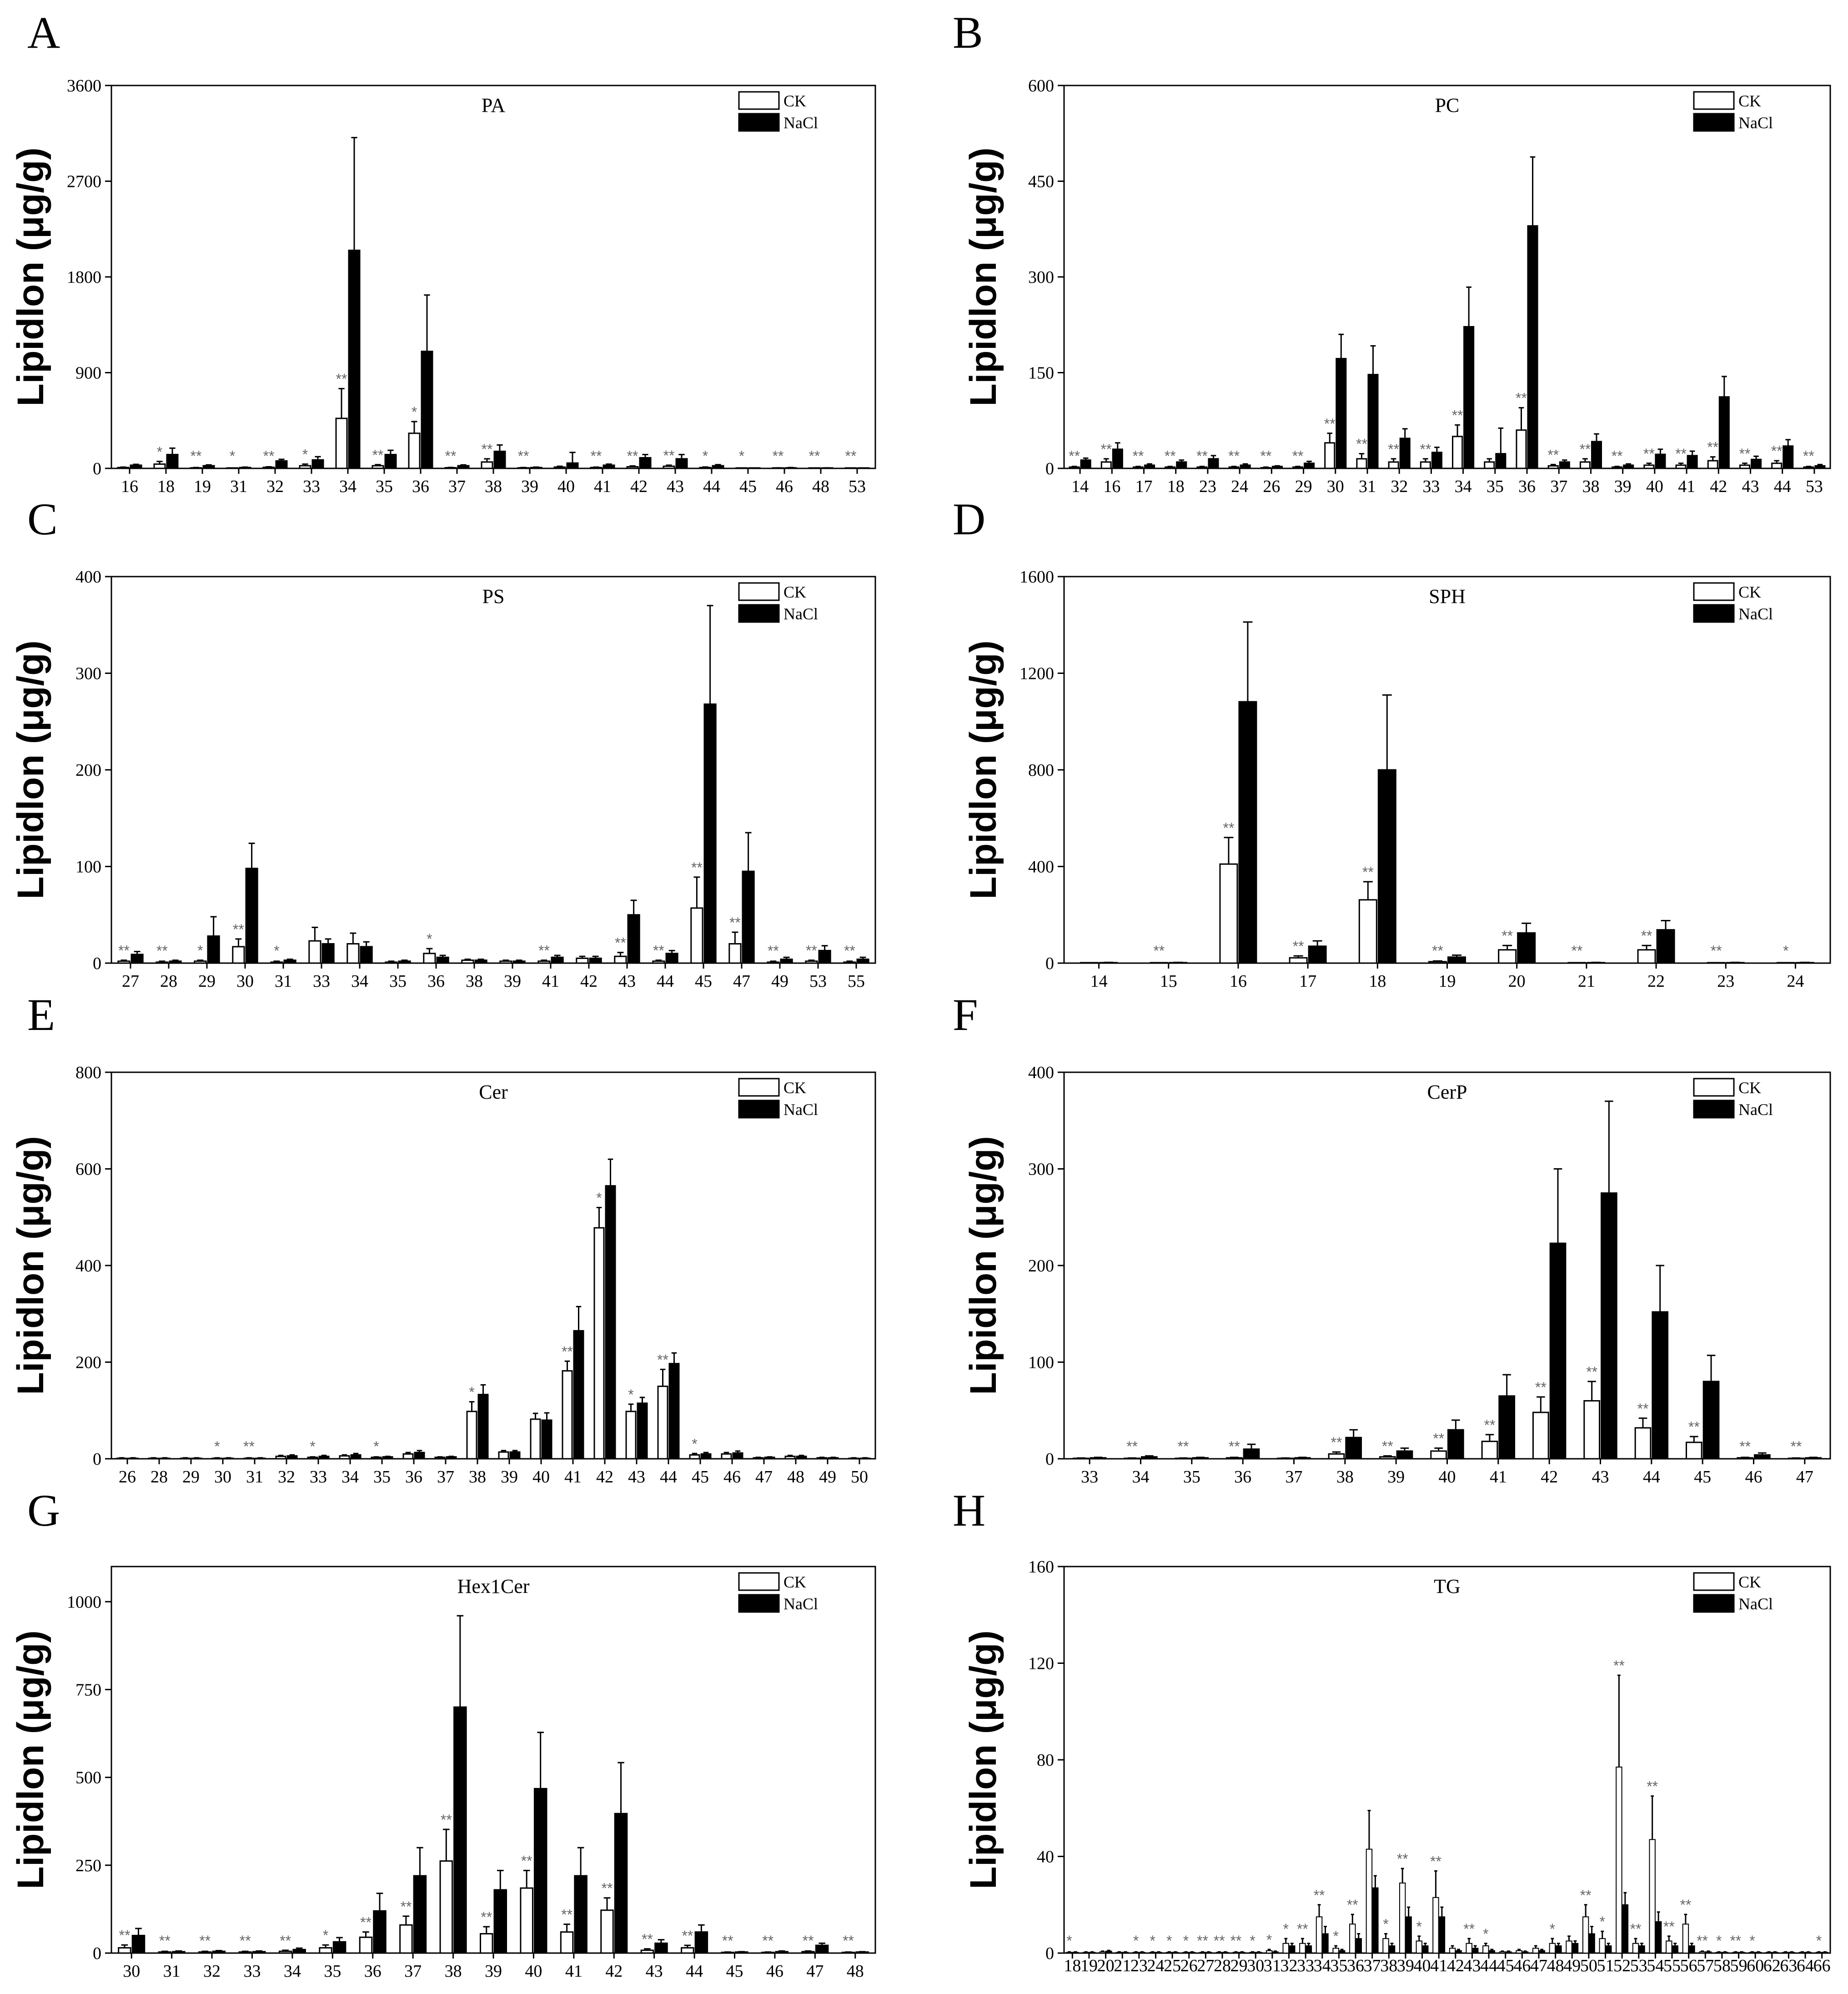  I want to click on x-tick-label: 55, so click(857, 981).